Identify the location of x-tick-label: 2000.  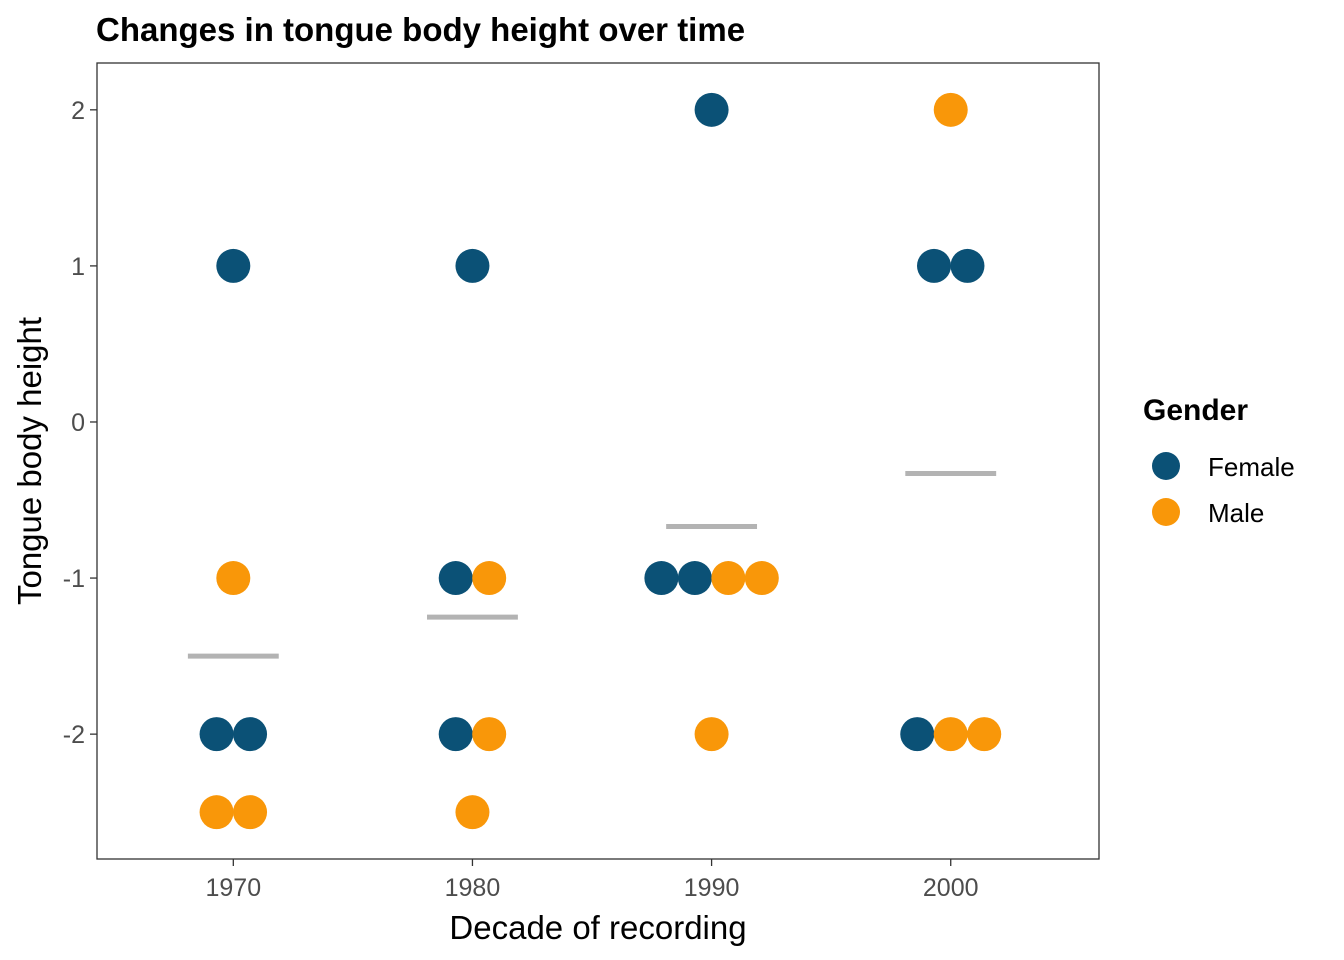
(951, 888).